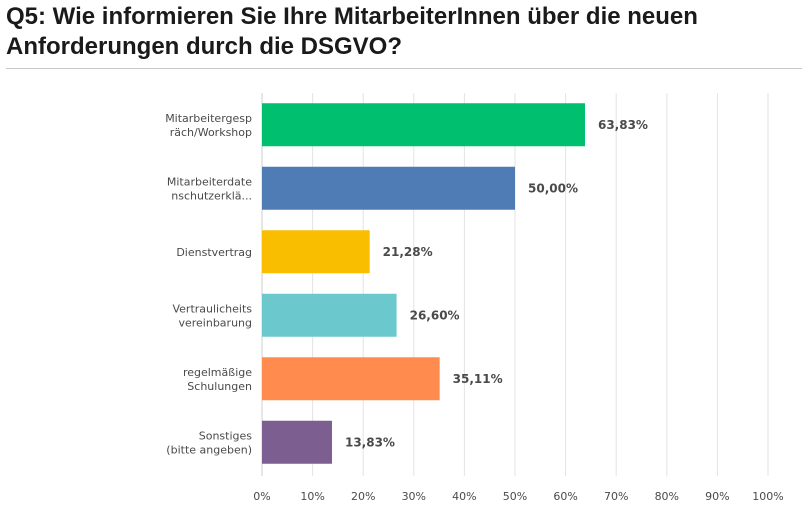 This screenshot has height=521, width=802. Describe the element at coordinates (565, 496) in the screenshot. I see `x-tick-label: 60%` at that location.